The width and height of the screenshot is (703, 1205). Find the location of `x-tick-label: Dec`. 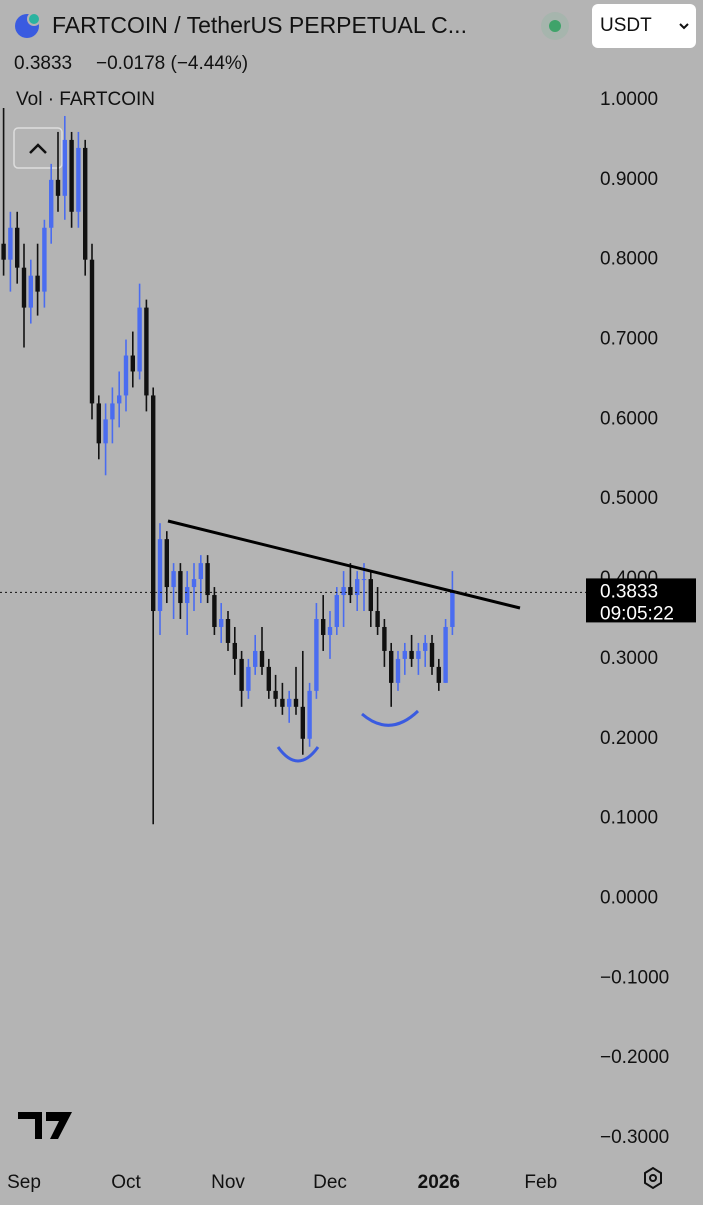

x-tick-label: Dec is located at coordinates (330, 1182).